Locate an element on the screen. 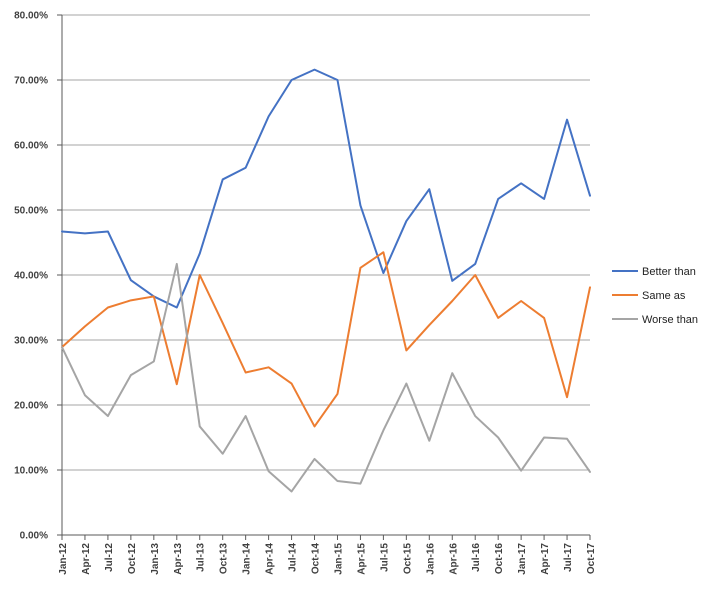 The height and width of the screenshot is (595, 718). x-tick-label: Jan-16 is located at coordinates (430, 559).